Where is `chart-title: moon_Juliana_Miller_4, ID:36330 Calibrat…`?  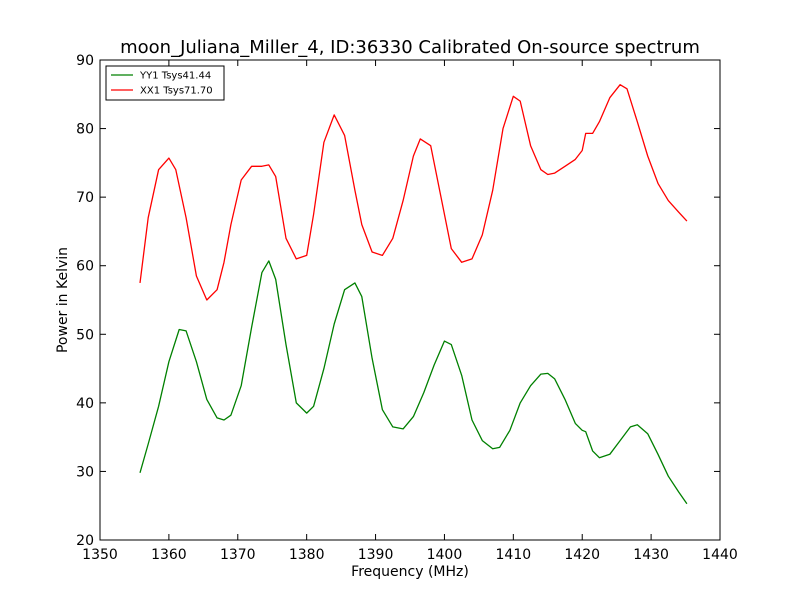
chart-title: moon_Juliana_Miller_4, ID:36330 Calibrat… is located at coordinates (410, 47).